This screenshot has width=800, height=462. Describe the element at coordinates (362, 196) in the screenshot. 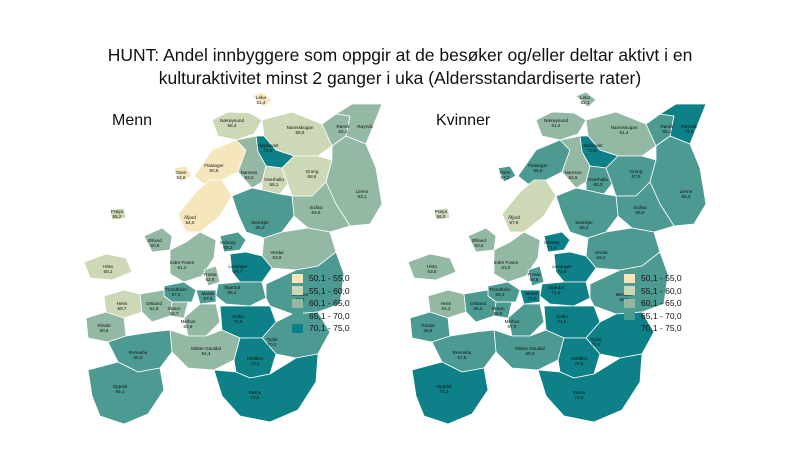

I see `label-value-lierne: 63,1` at that location.